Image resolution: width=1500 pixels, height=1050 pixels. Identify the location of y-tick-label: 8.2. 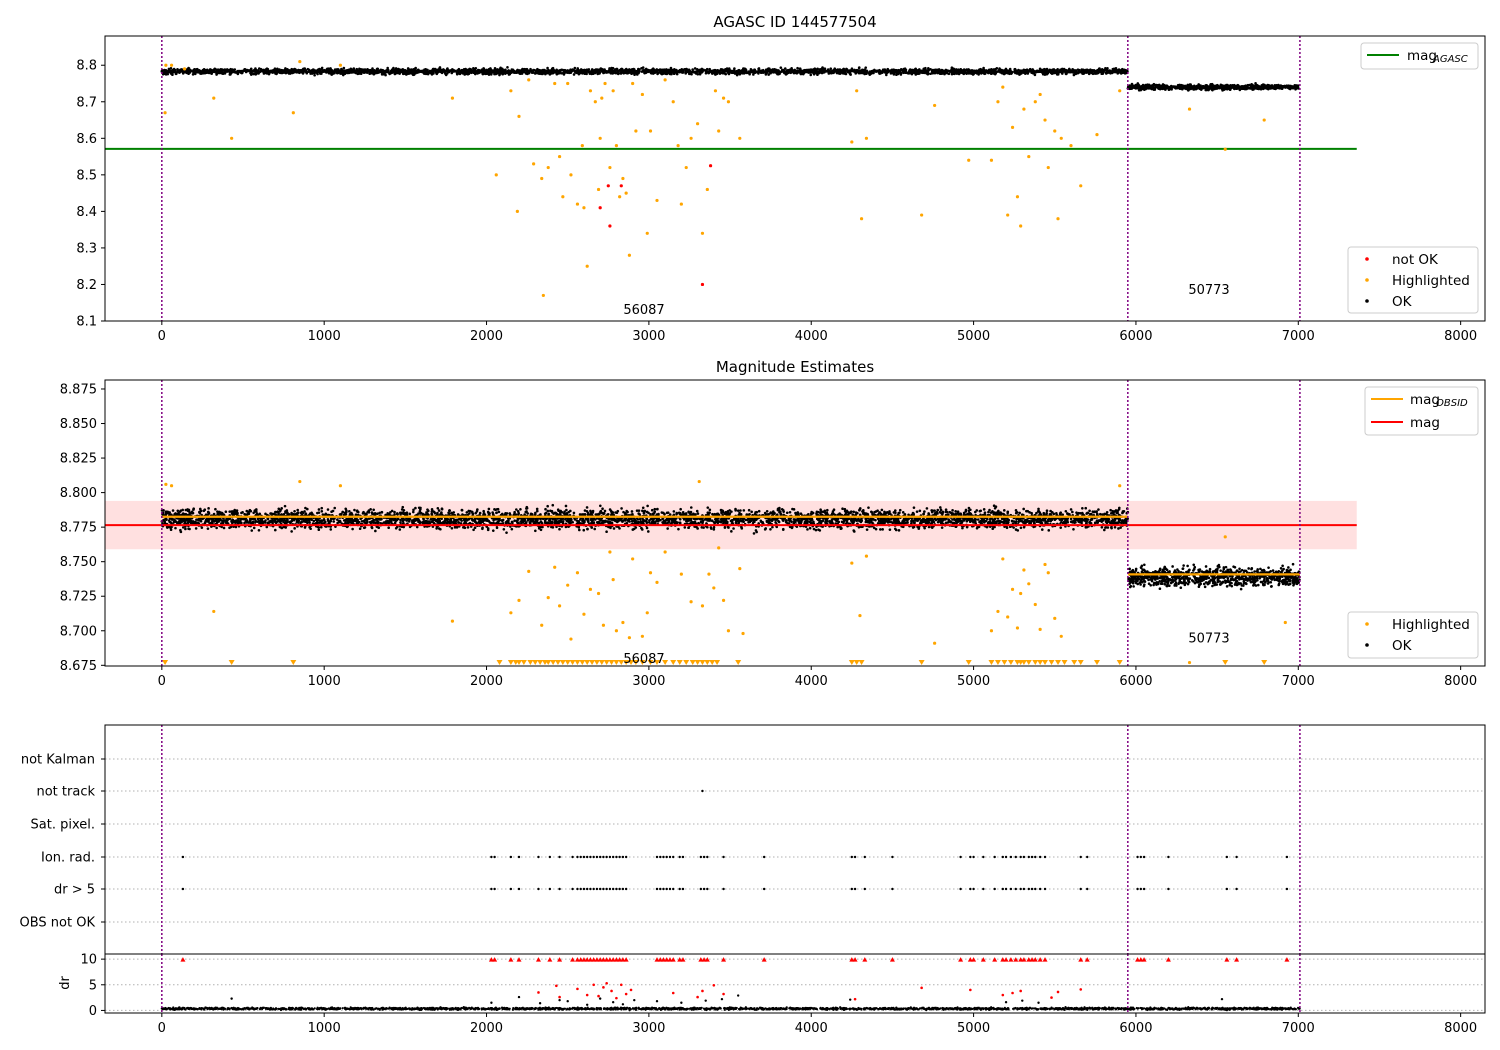
(86, 285).